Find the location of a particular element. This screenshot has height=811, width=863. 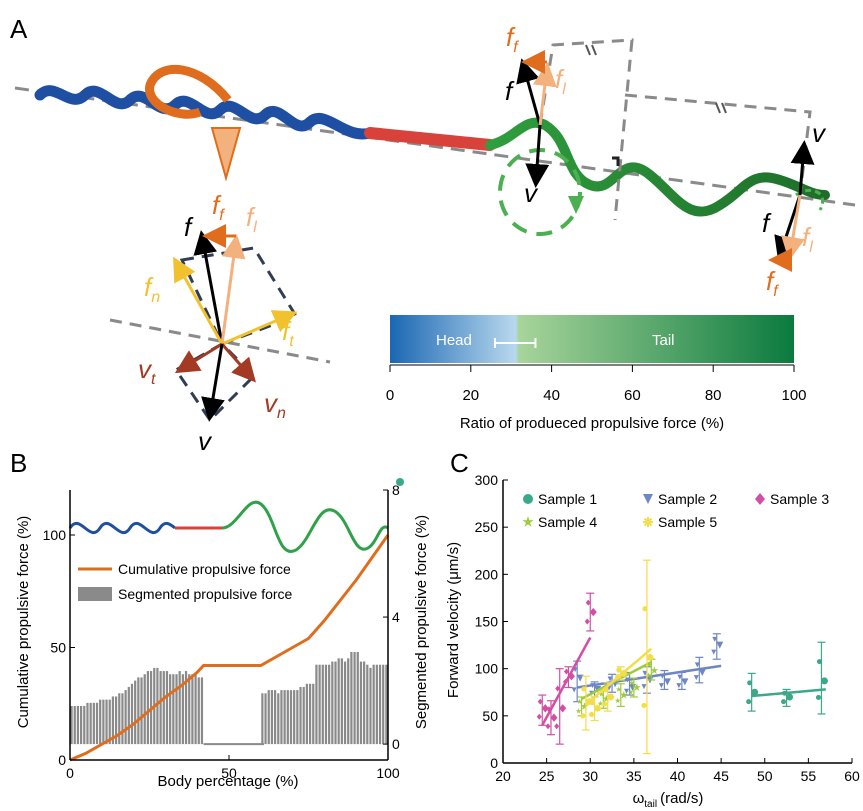

legend-label: Sample 1 is located at coordinates (567, 499).